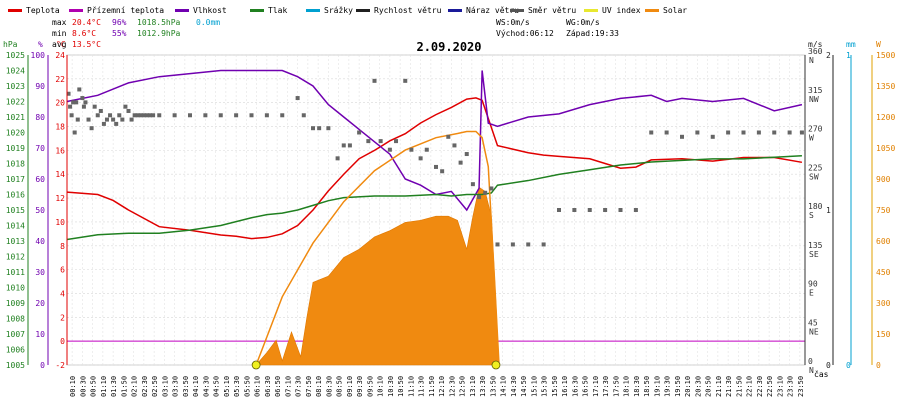  I want to click on legend-swatch, so click(363, 10).